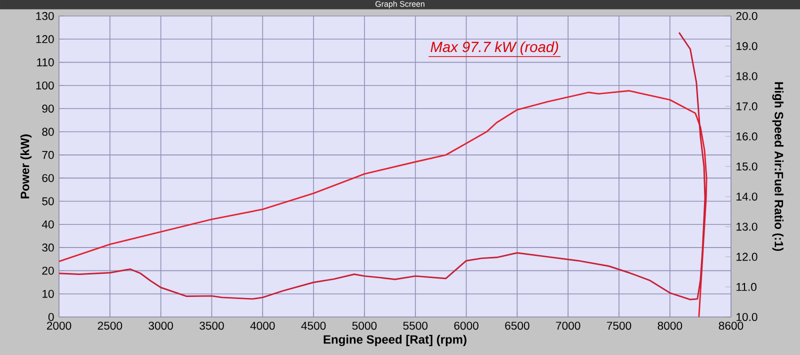  I want to click on x-axis-title: Engine Speed [Rat] (rpm), so click(395, 340).